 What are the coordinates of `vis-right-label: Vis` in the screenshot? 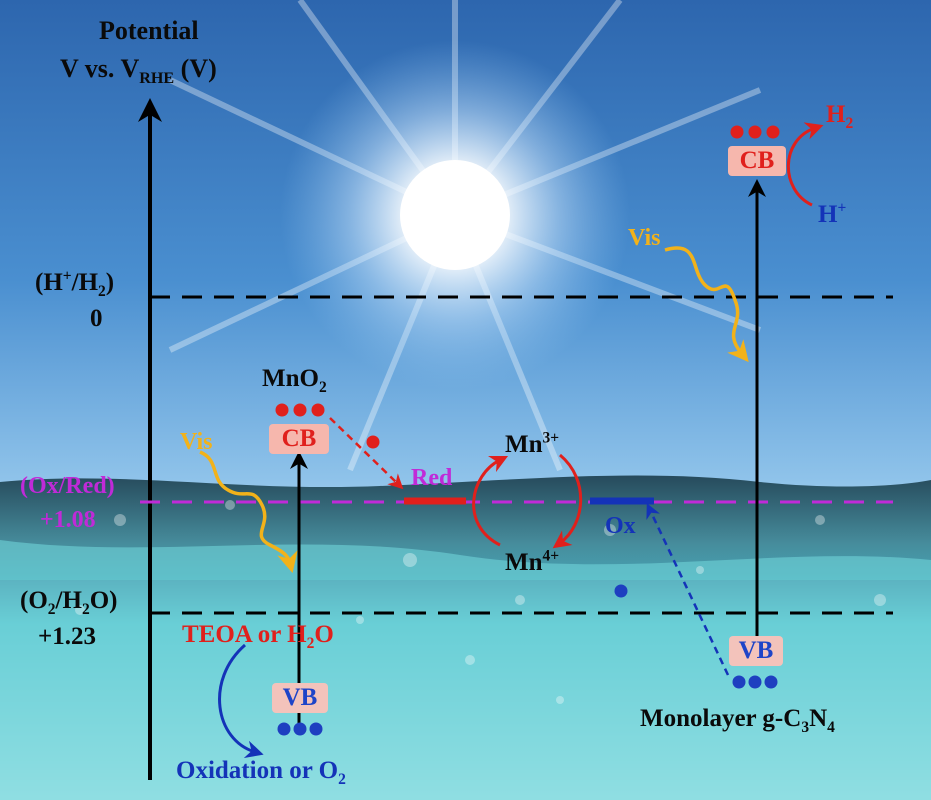 It's located at (644, 238).